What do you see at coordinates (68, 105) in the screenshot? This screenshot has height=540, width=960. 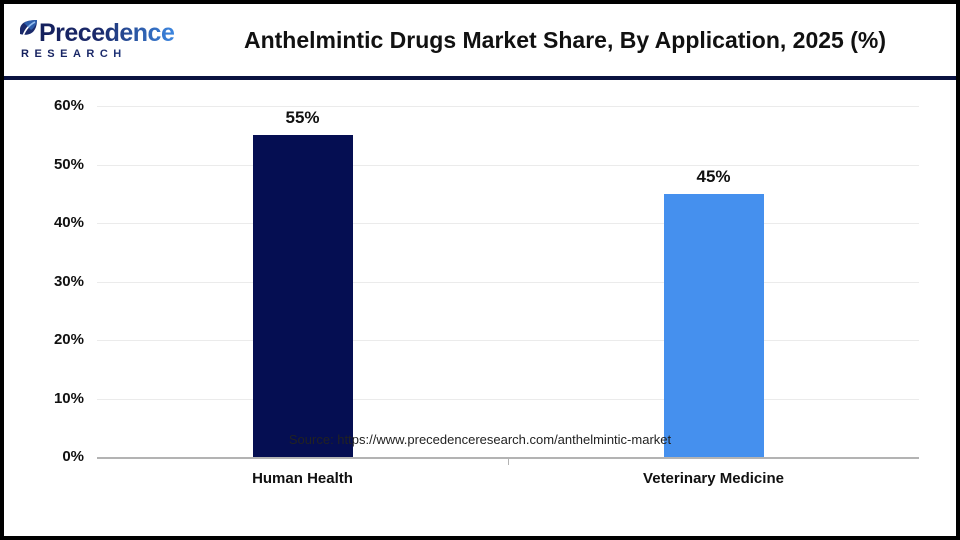 I see `y-axis-tick-label: 60%` at bounding box center [68, 105].